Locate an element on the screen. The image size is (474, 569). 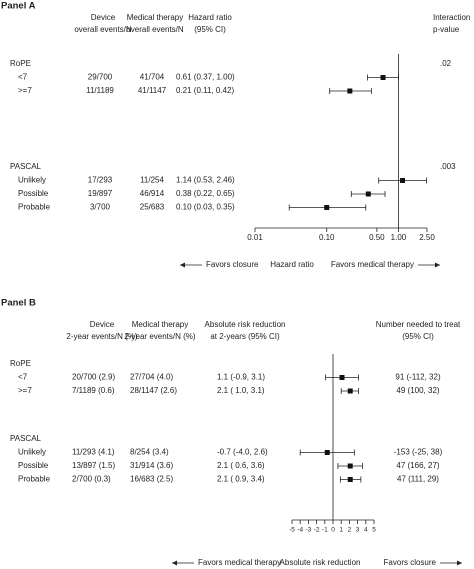
x-tick-label: 0 is located at coordinates (333, 530).